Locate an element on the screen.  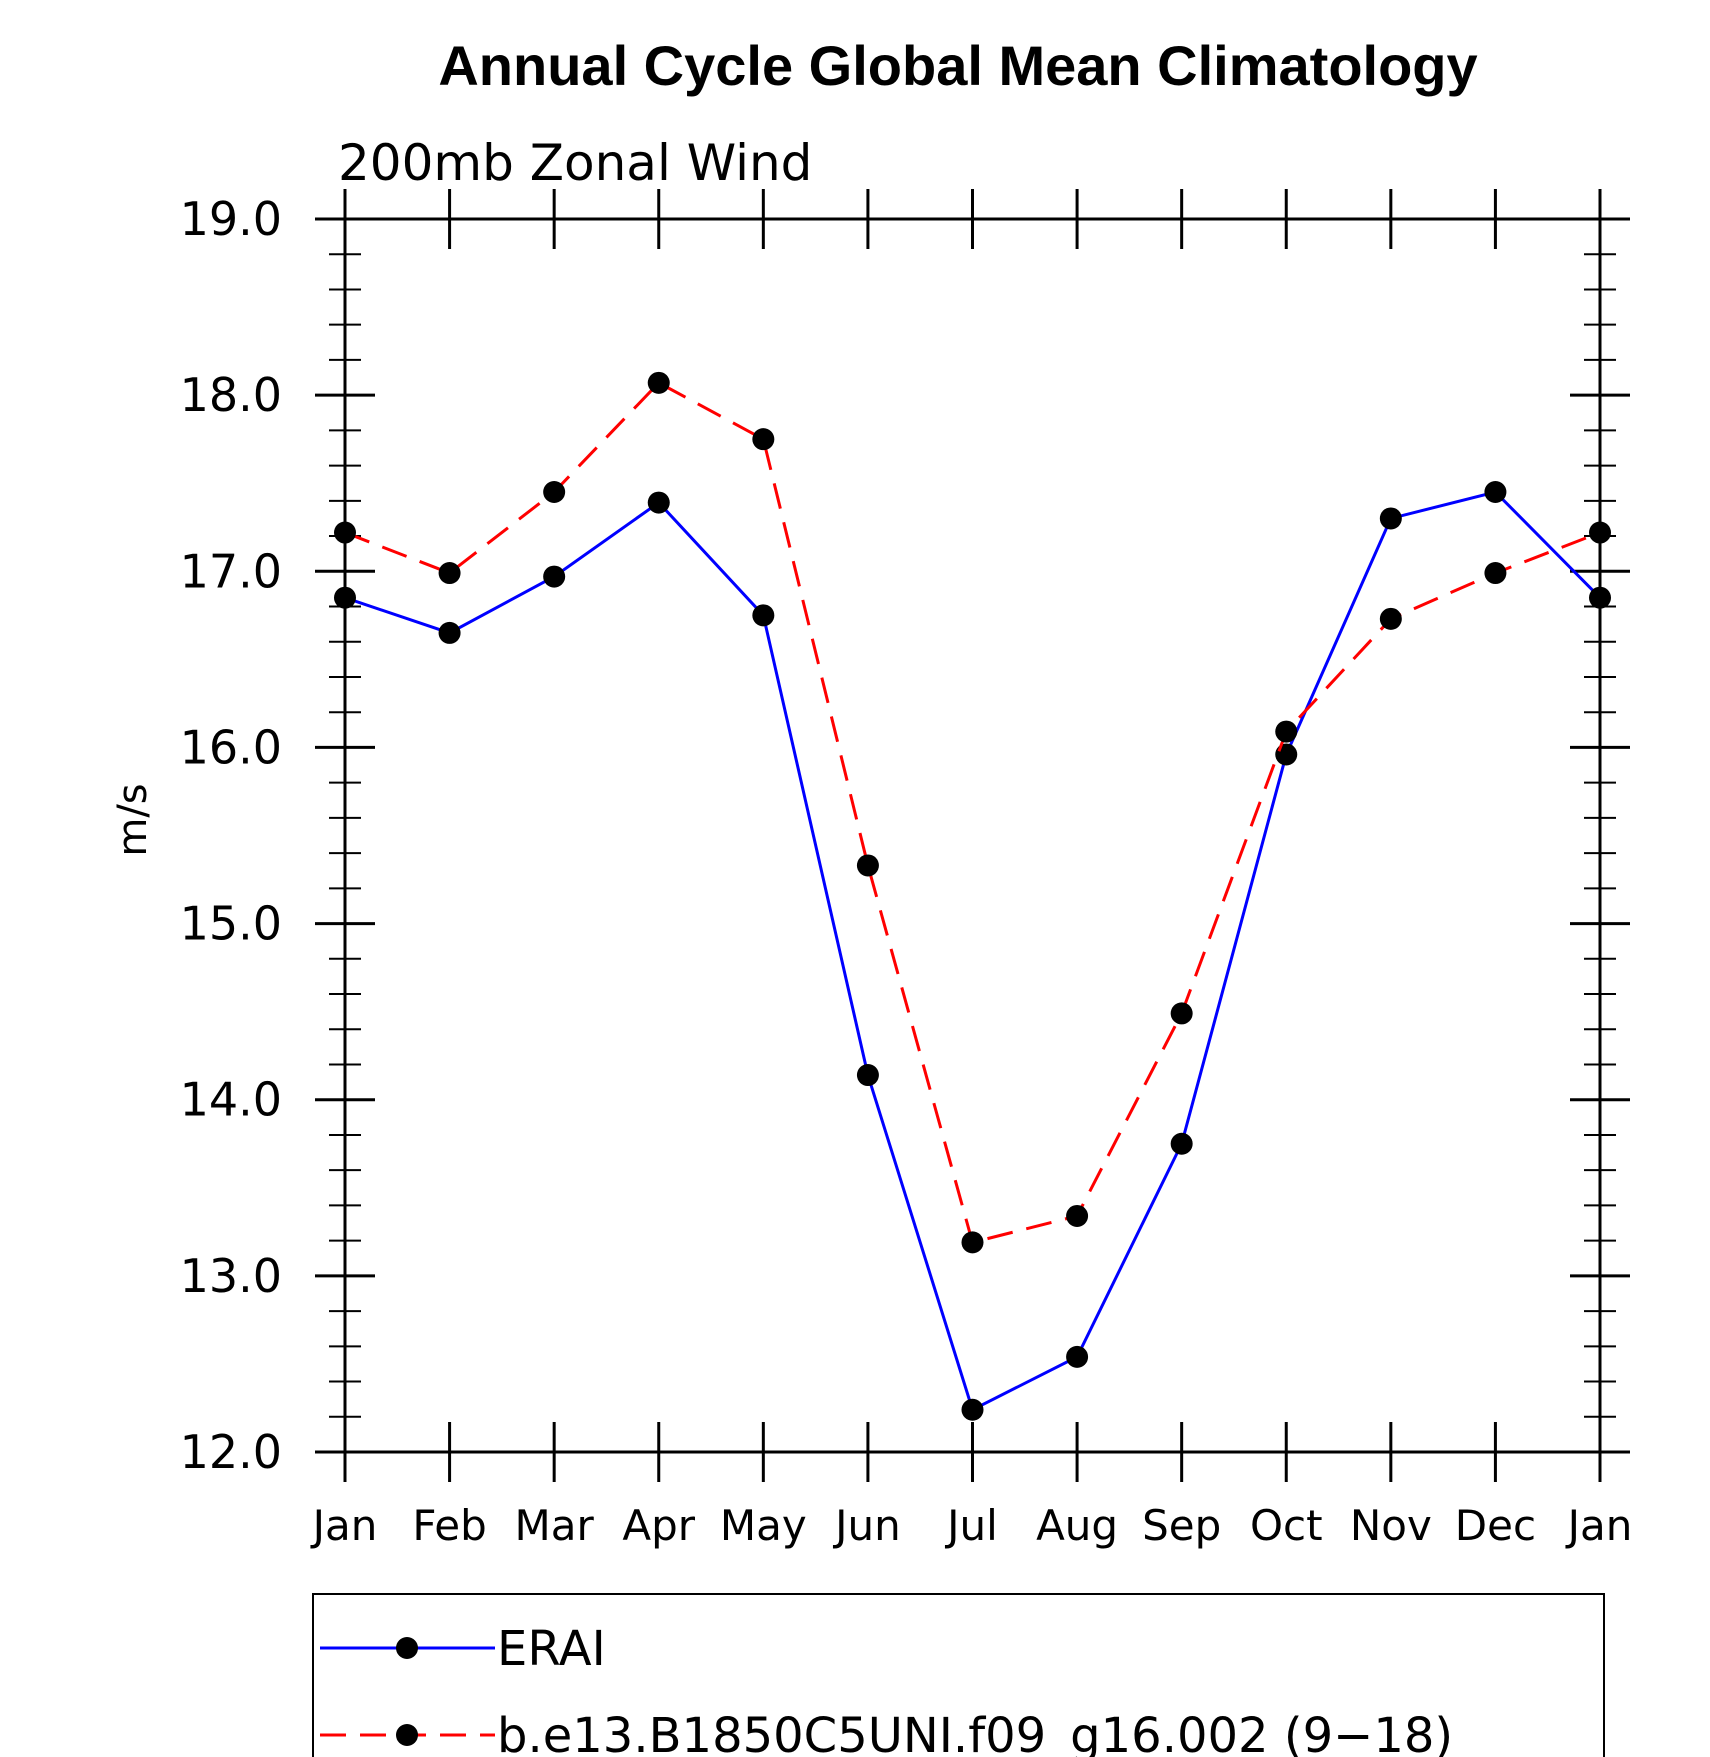
x-tick-label: Mar is located at coordinates (555, 1525).